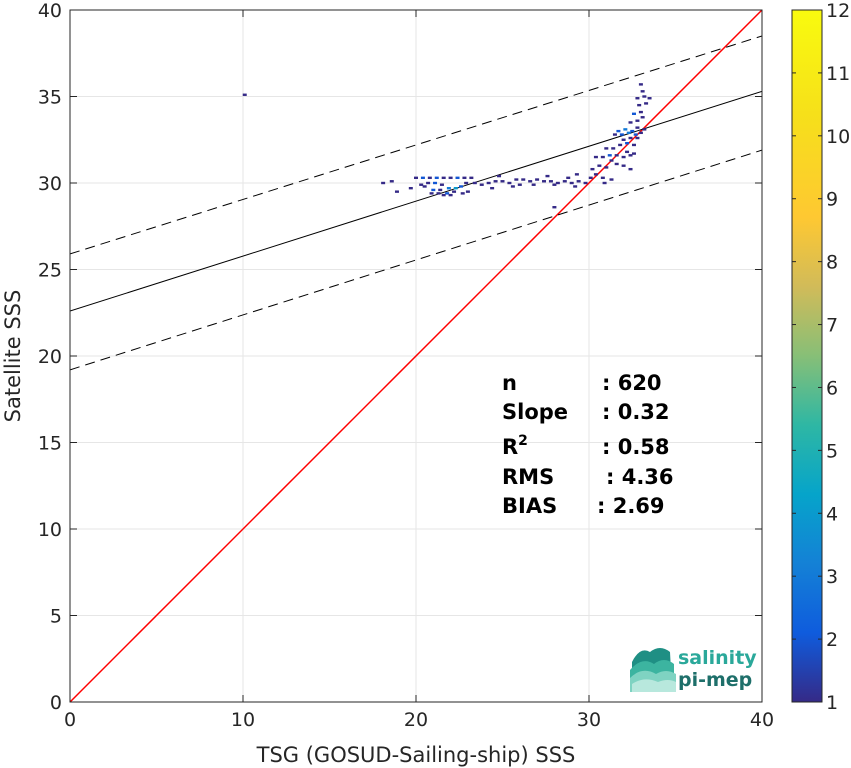  What do you see at coordinates (50, 98) in the screenshot?
I see `y-tick-label: 35` at bounding box center [50, 98].